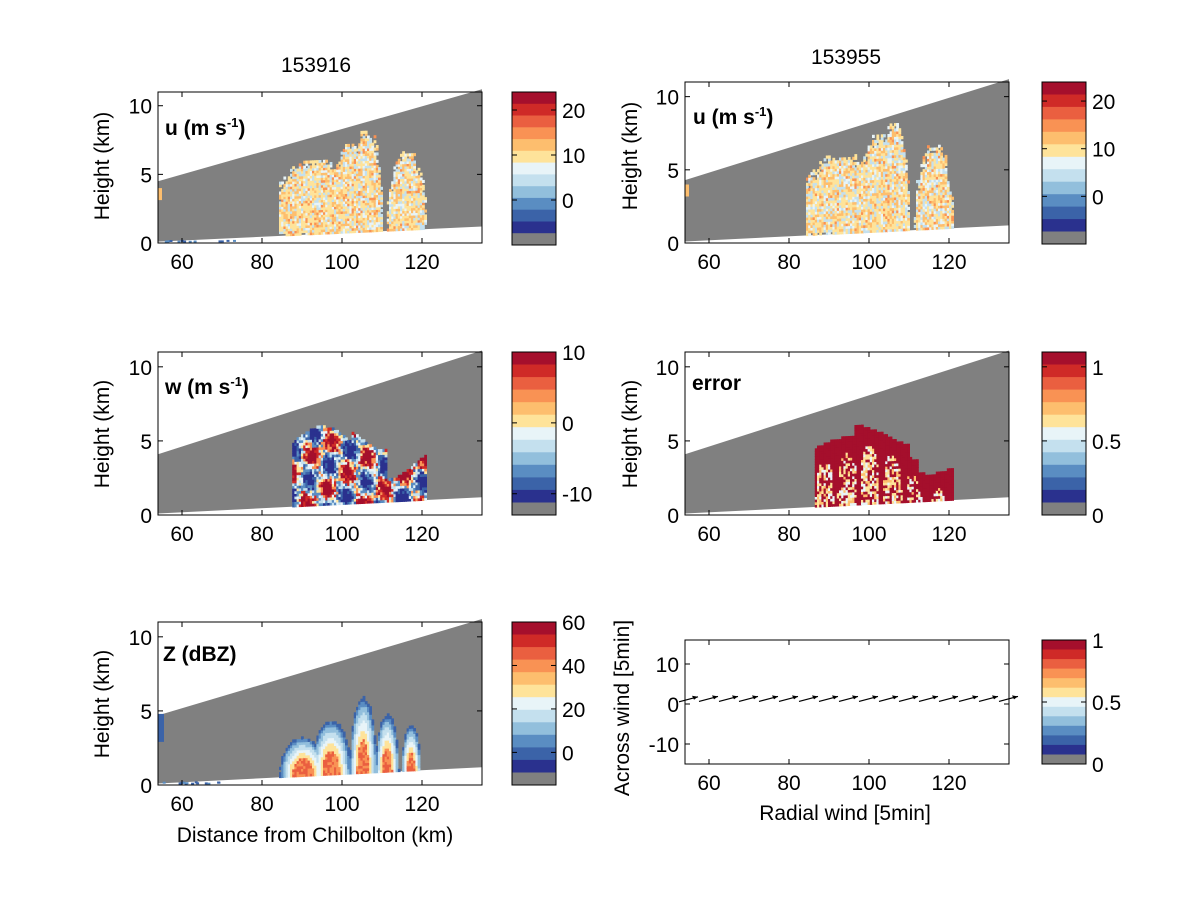 The width and height of the screenshot is (1200, 900). Describe the element at coordinates (1064, 151) in the screenshot. I see `colorbar-segment` at that location.